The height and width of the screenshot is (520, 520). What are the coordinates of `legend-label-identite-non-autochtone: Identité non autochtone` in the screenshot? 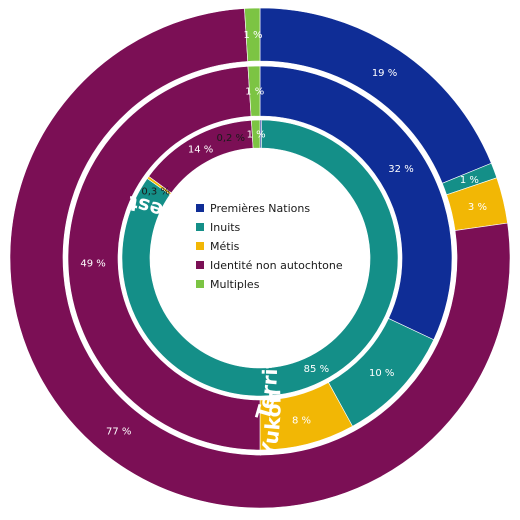 It's located at (276, 265).